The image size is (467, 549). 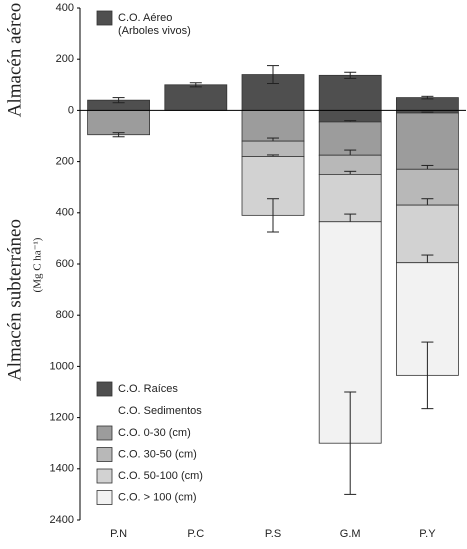 I want to click on y-tick-label: 1000, so click(x=62, y=366).